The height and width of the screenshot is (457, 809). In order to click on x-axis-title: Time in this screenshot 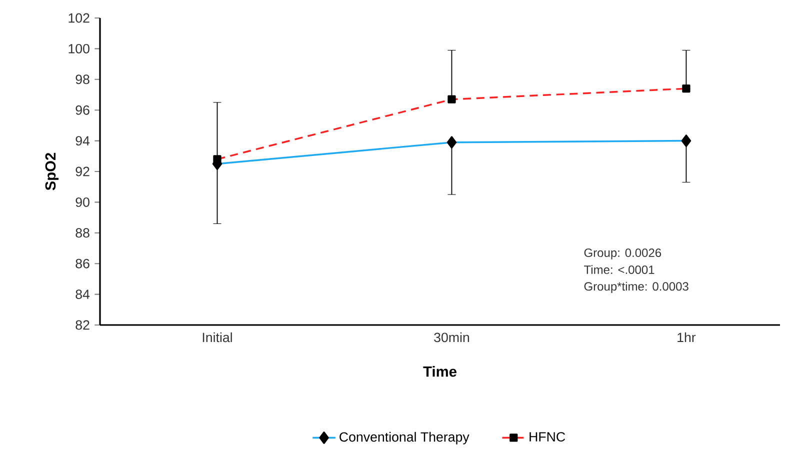, I will do `click(439, 371)`.